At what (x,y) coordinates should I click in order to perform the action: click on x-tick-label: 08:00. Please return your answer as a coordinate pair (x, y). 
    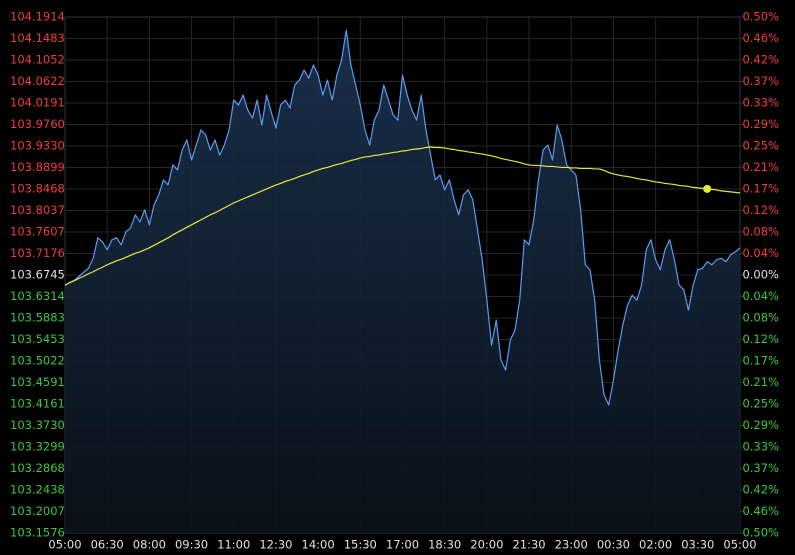
    Looking at the image, I should click on (149, 545).